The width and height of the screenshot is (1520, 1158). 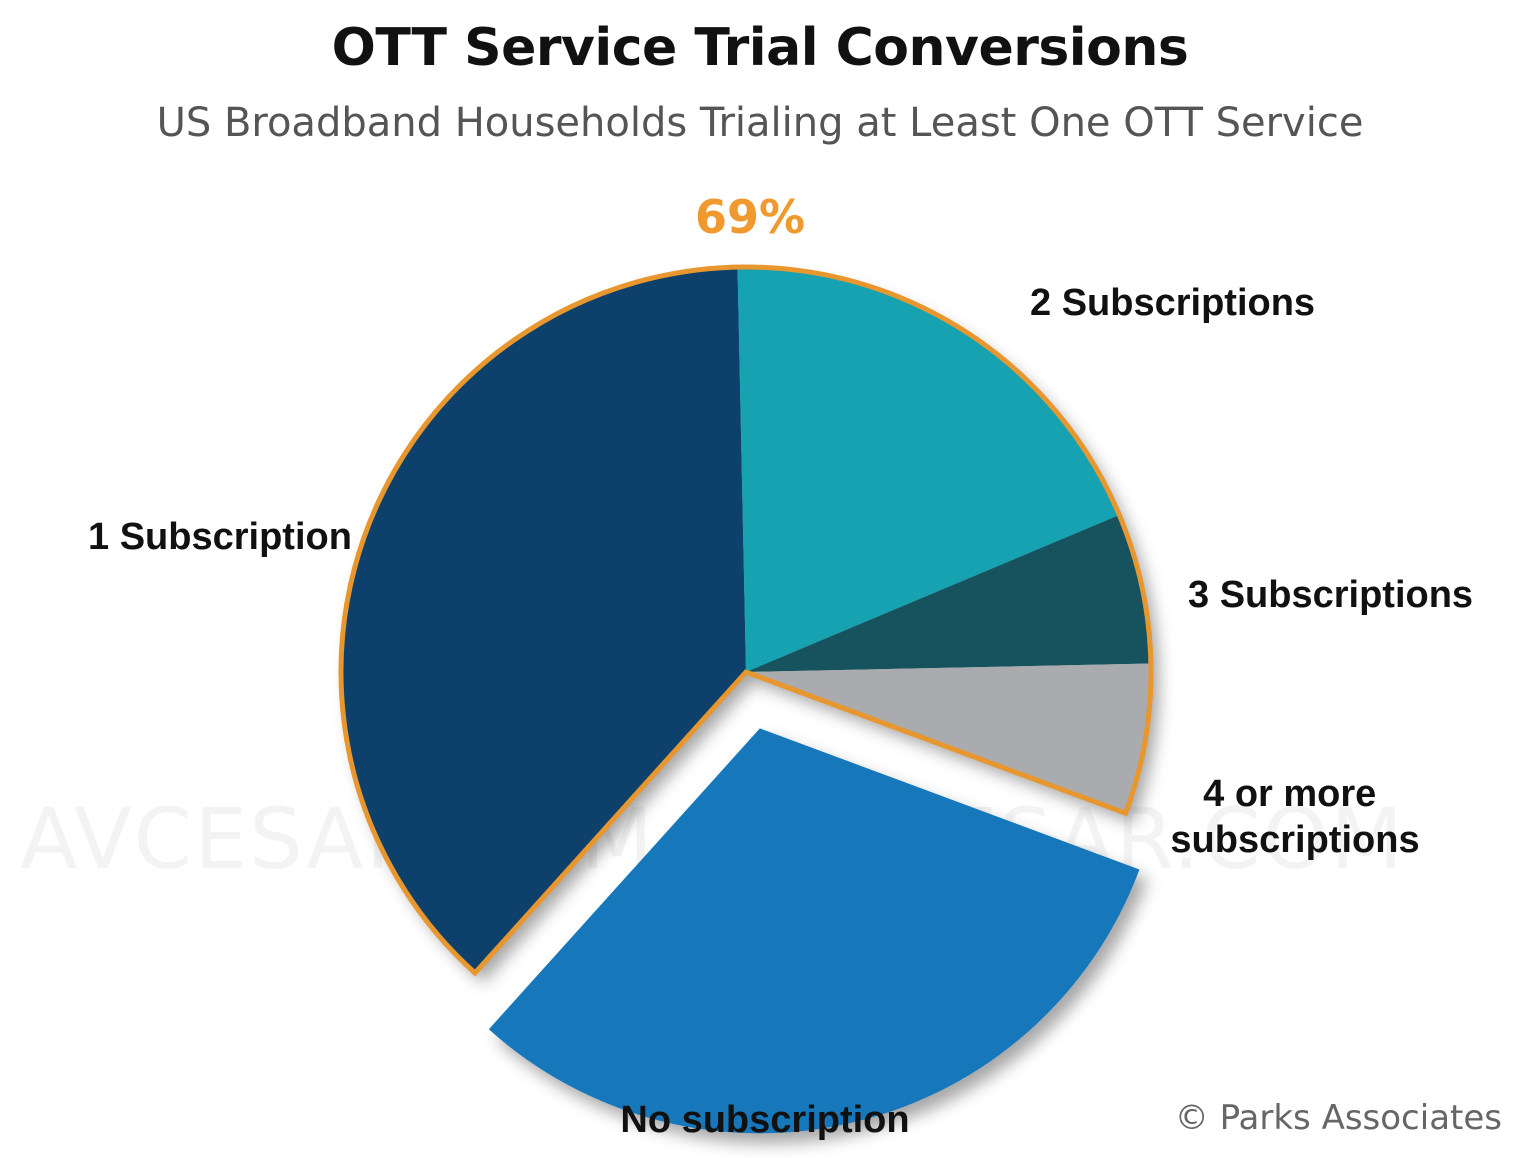 What do you see at coordinates (1294, 840) in the screenshot?
I see `slice-label-4-line2: subscriptions` at bounding box center [1294, 840].